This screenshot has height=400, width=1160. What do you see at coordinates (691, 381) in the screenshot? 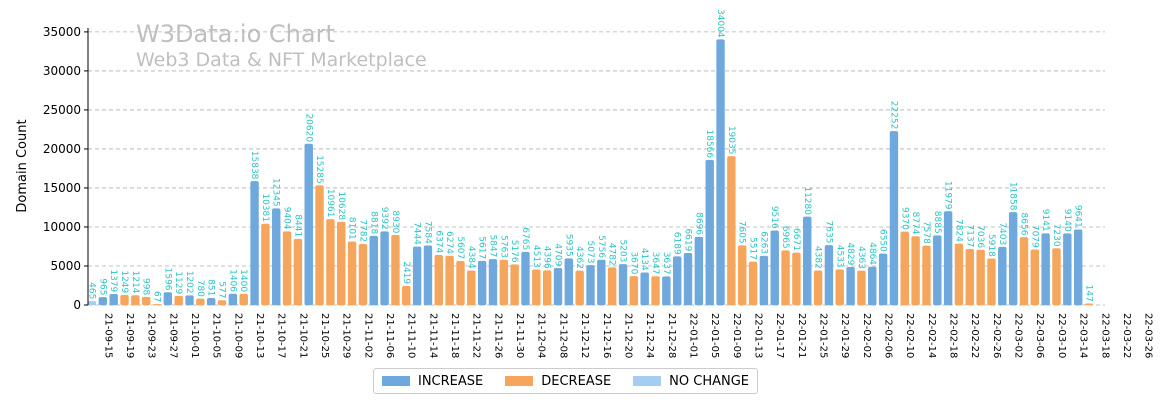
I see `legend-item-no-change: NO CHANGE` at bounding box center [691, 381].